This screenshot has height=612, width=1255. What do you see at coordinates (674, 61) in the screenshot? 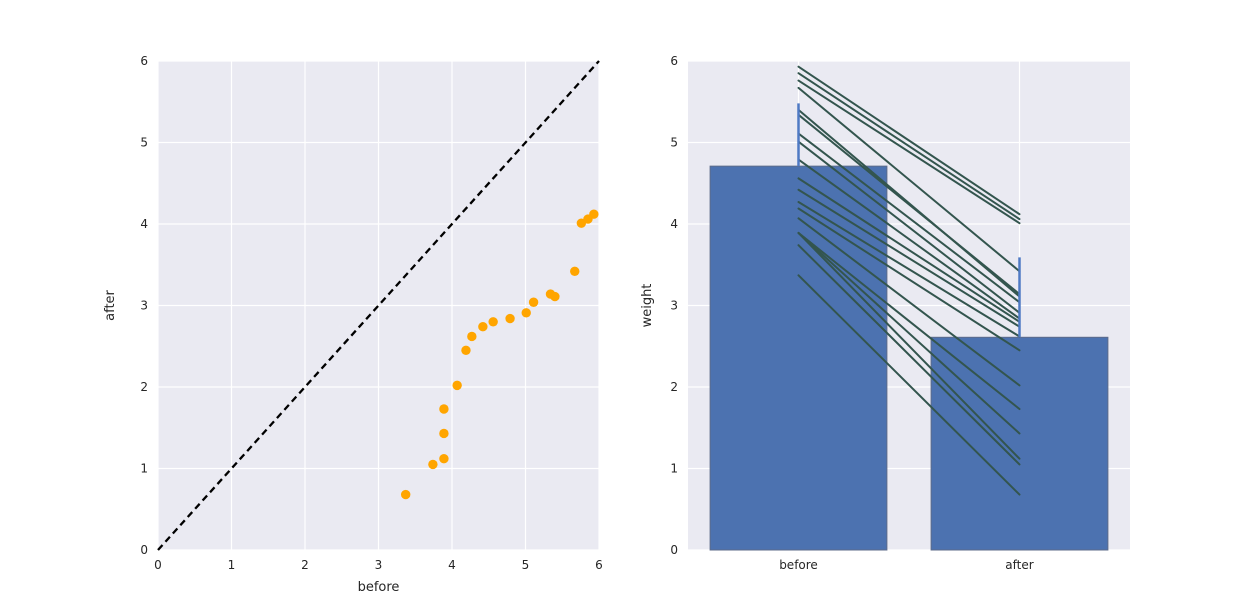
I see `right-y-tick-label: 6` at bounding box center [674, 61].